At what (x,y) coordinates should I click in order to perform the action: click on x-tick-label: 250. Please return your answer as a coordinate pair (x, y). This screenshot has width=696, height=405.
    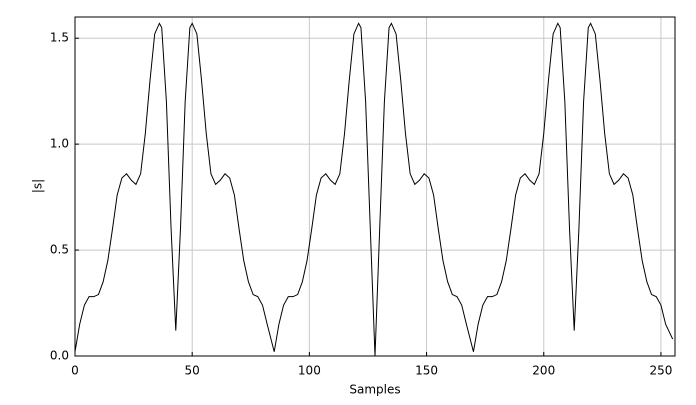
    Looking at the image, I should click on (660, 371).